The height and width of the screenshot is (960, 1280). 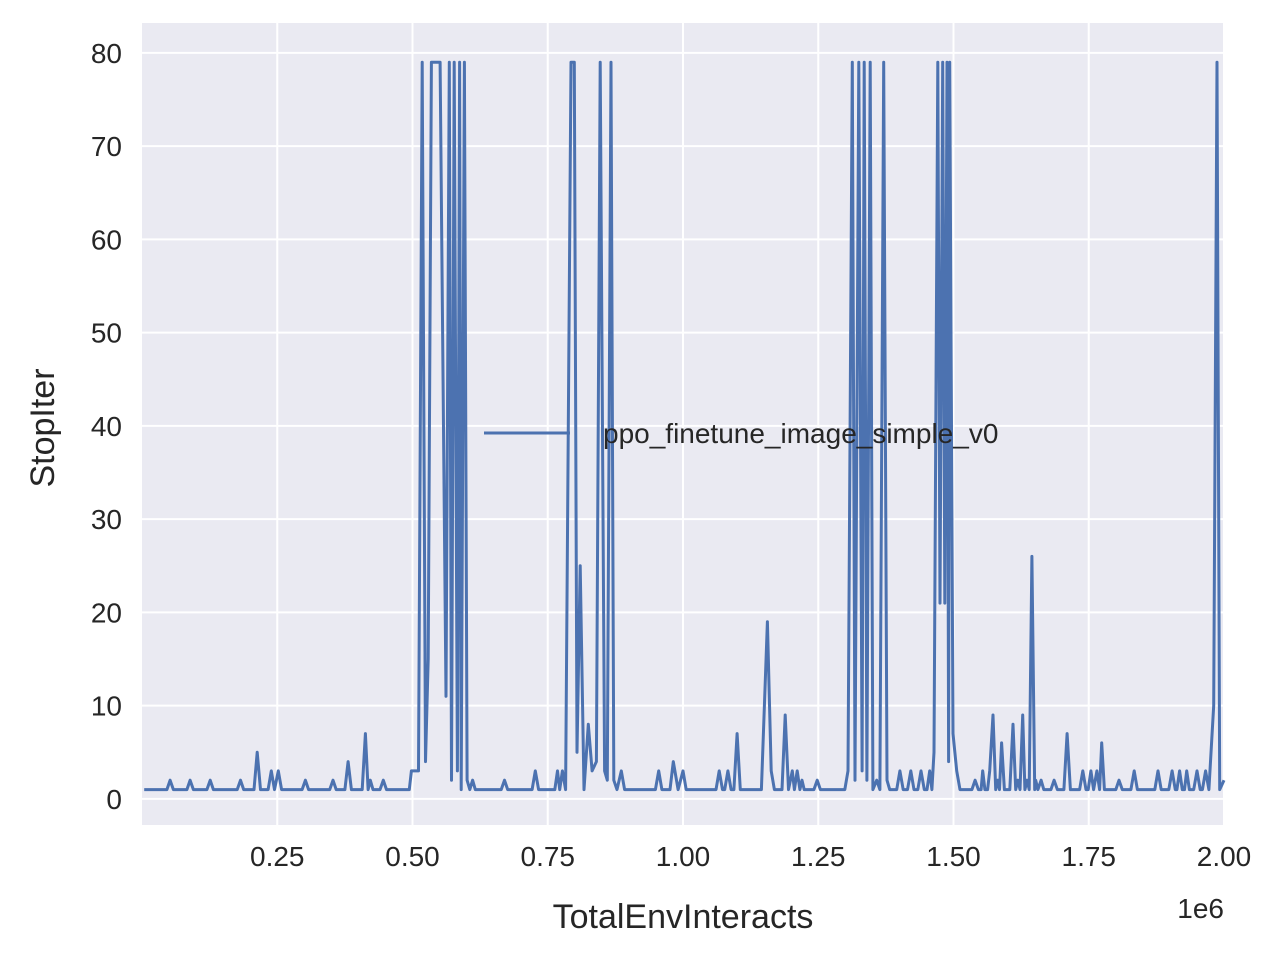 What do you see at coordinates (683, 917) in the screenshot?
I see `x-axis-label: TotalEnvInteracts` at bounding box center [683, 917].